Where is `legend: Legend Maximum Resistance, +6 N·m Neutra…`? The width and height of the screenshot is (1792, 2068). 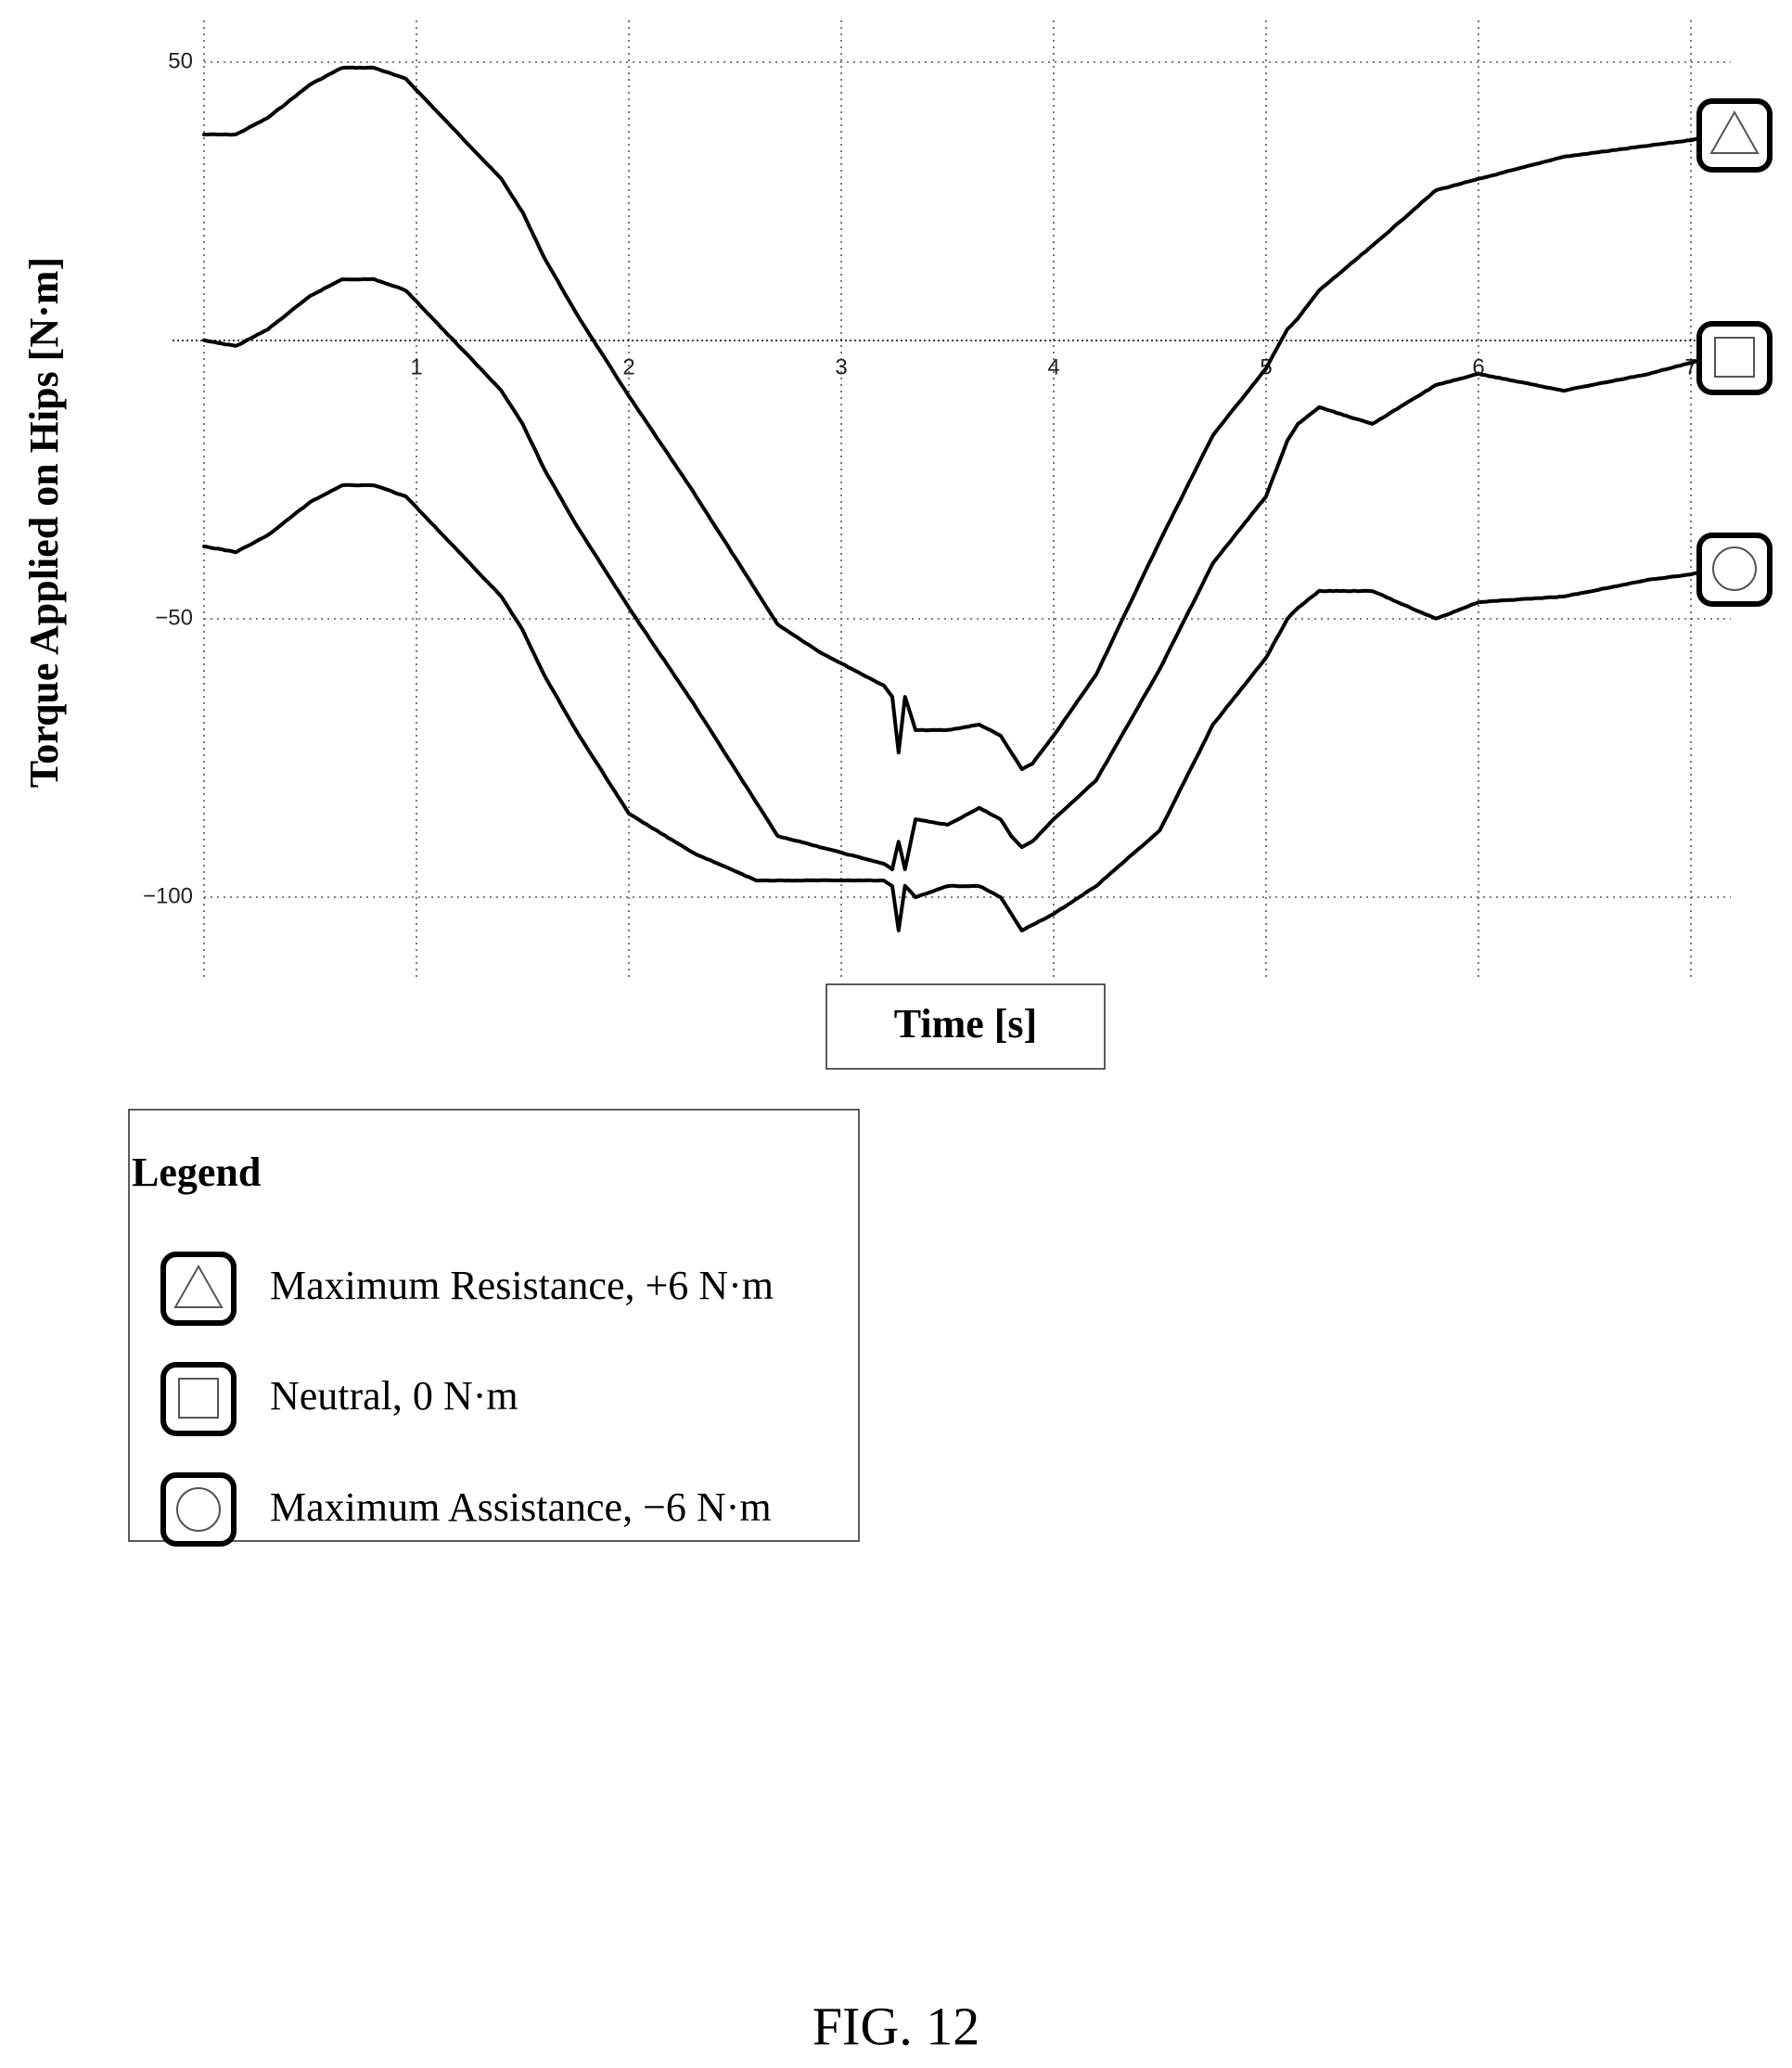 legend: Legend Maximum Resistance, +6 N·m Neutra… is located at coordinates (494, 1328).